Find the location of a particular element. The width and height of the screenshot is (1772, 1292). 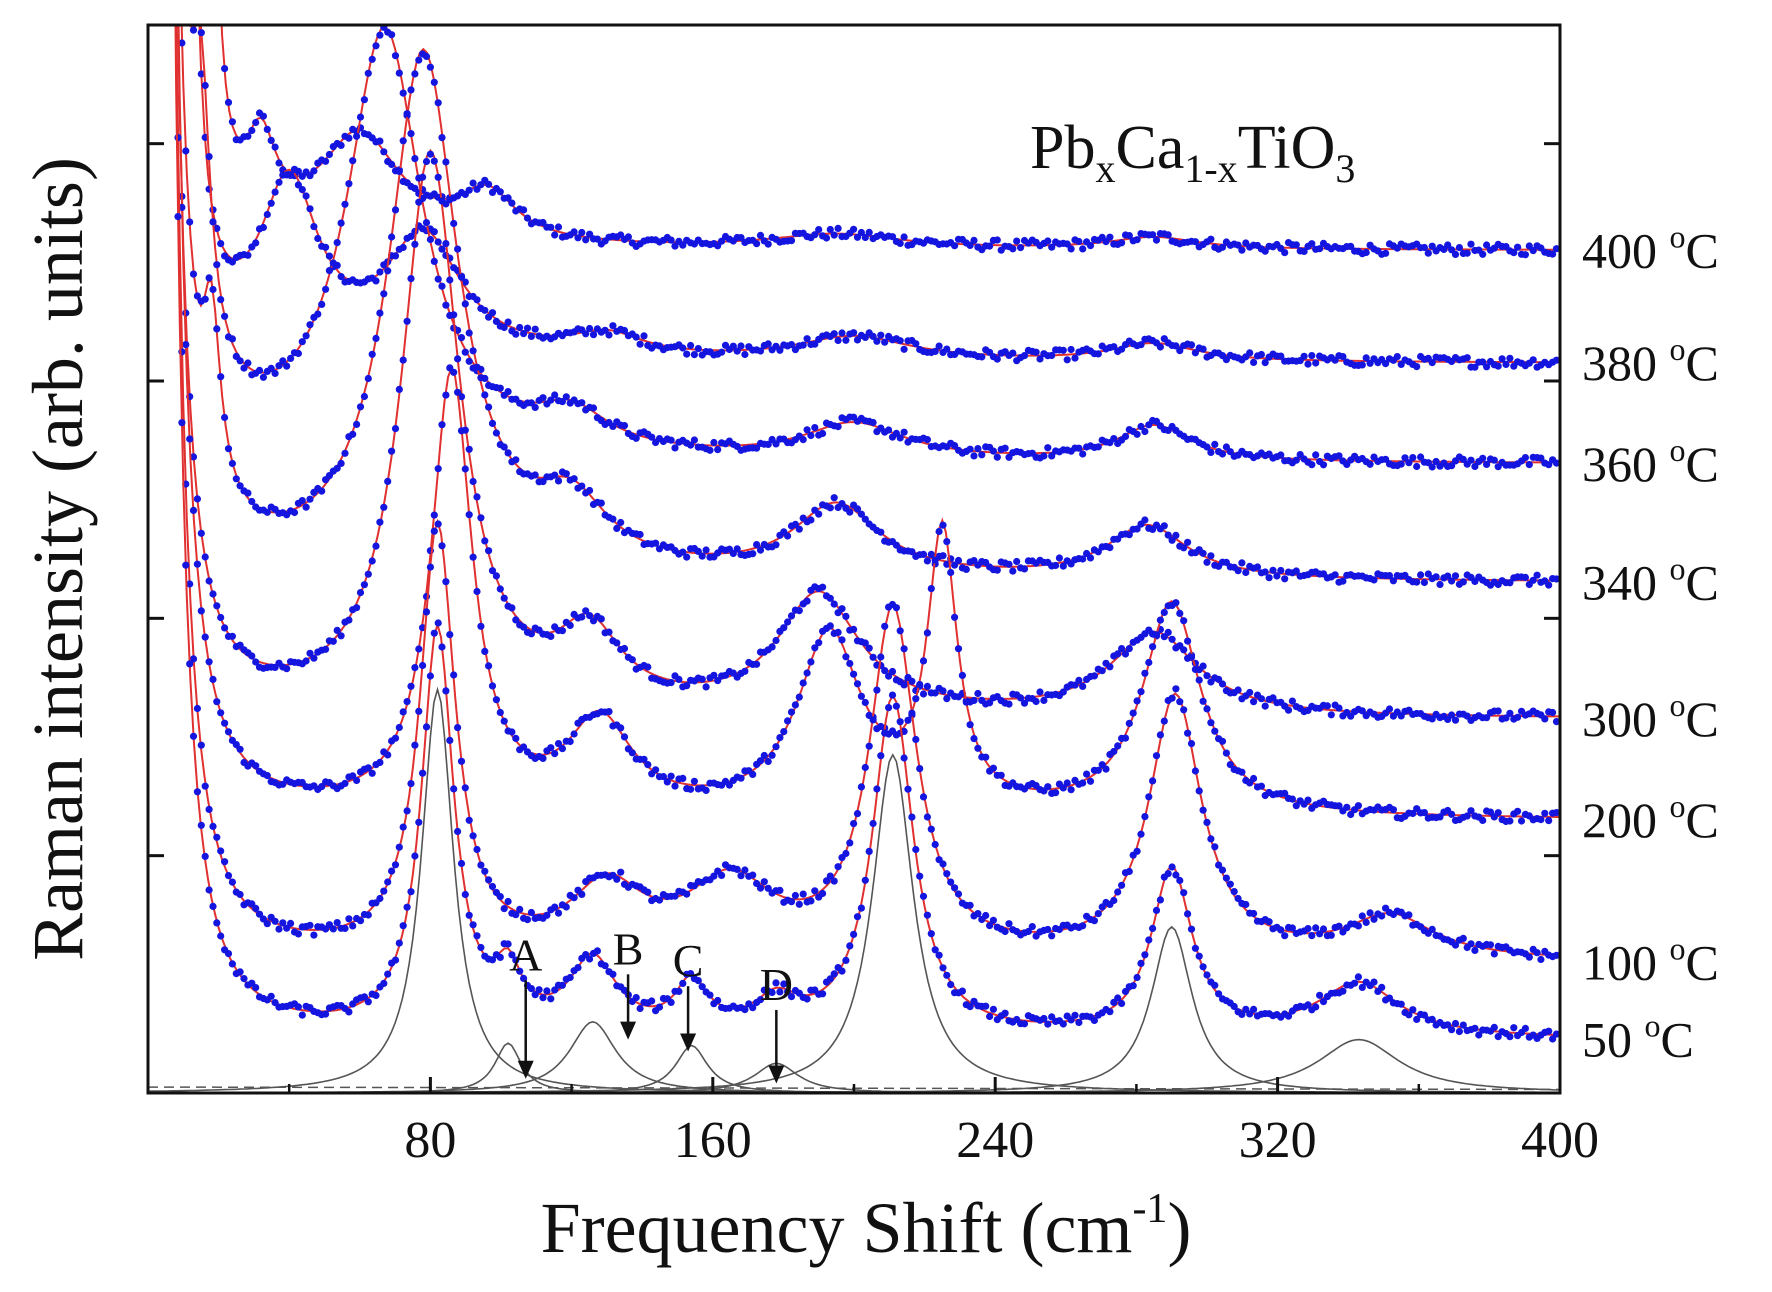

peak-label-C: C is located at coordinates (688, 960).